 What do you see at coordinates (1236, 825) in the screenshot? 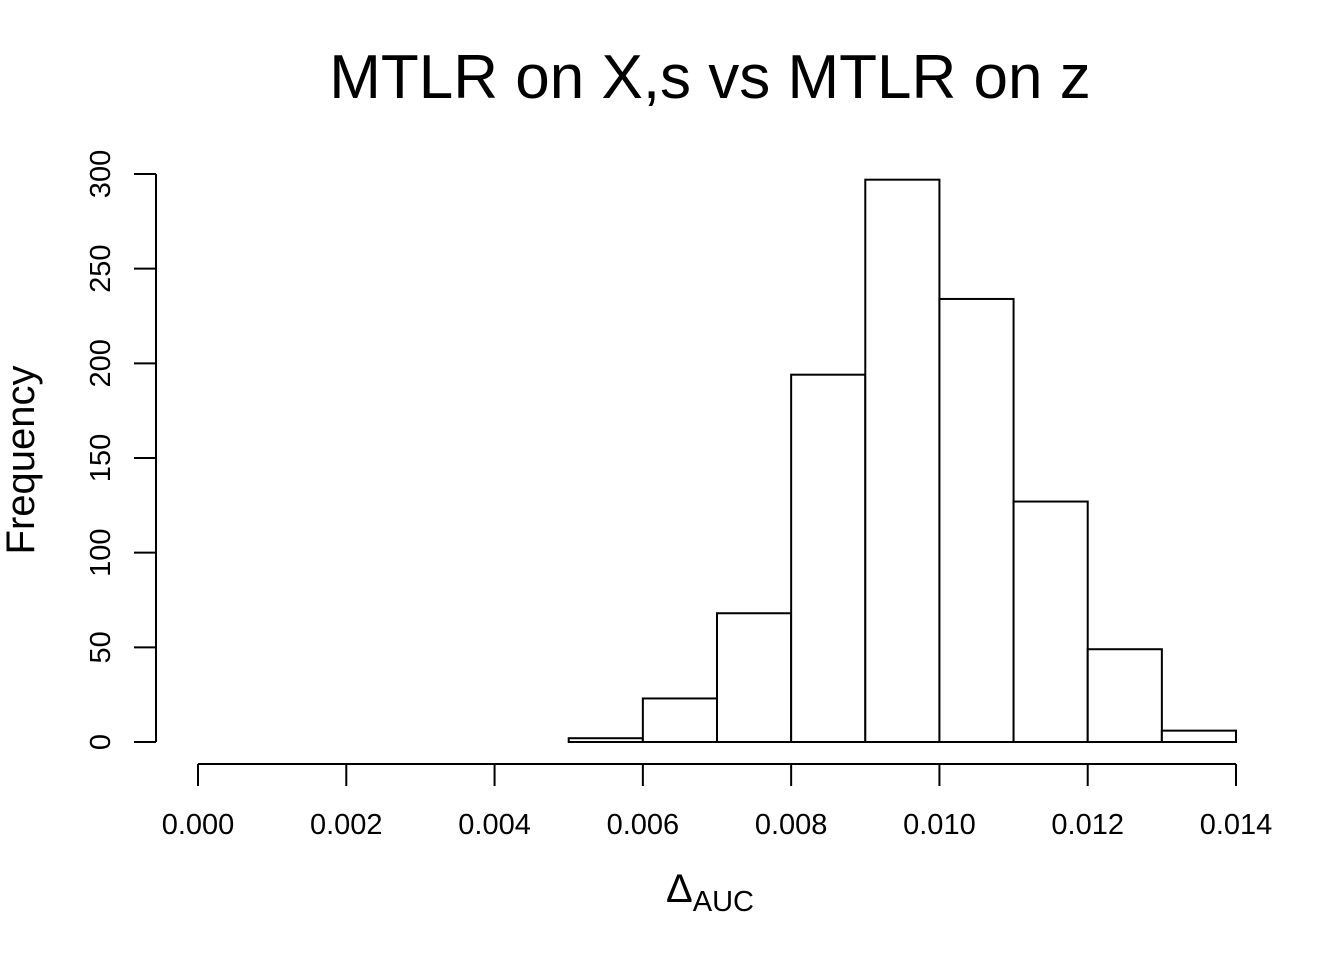
I see `x-tick-label: 0.014` at bounding box center [1236, 825].